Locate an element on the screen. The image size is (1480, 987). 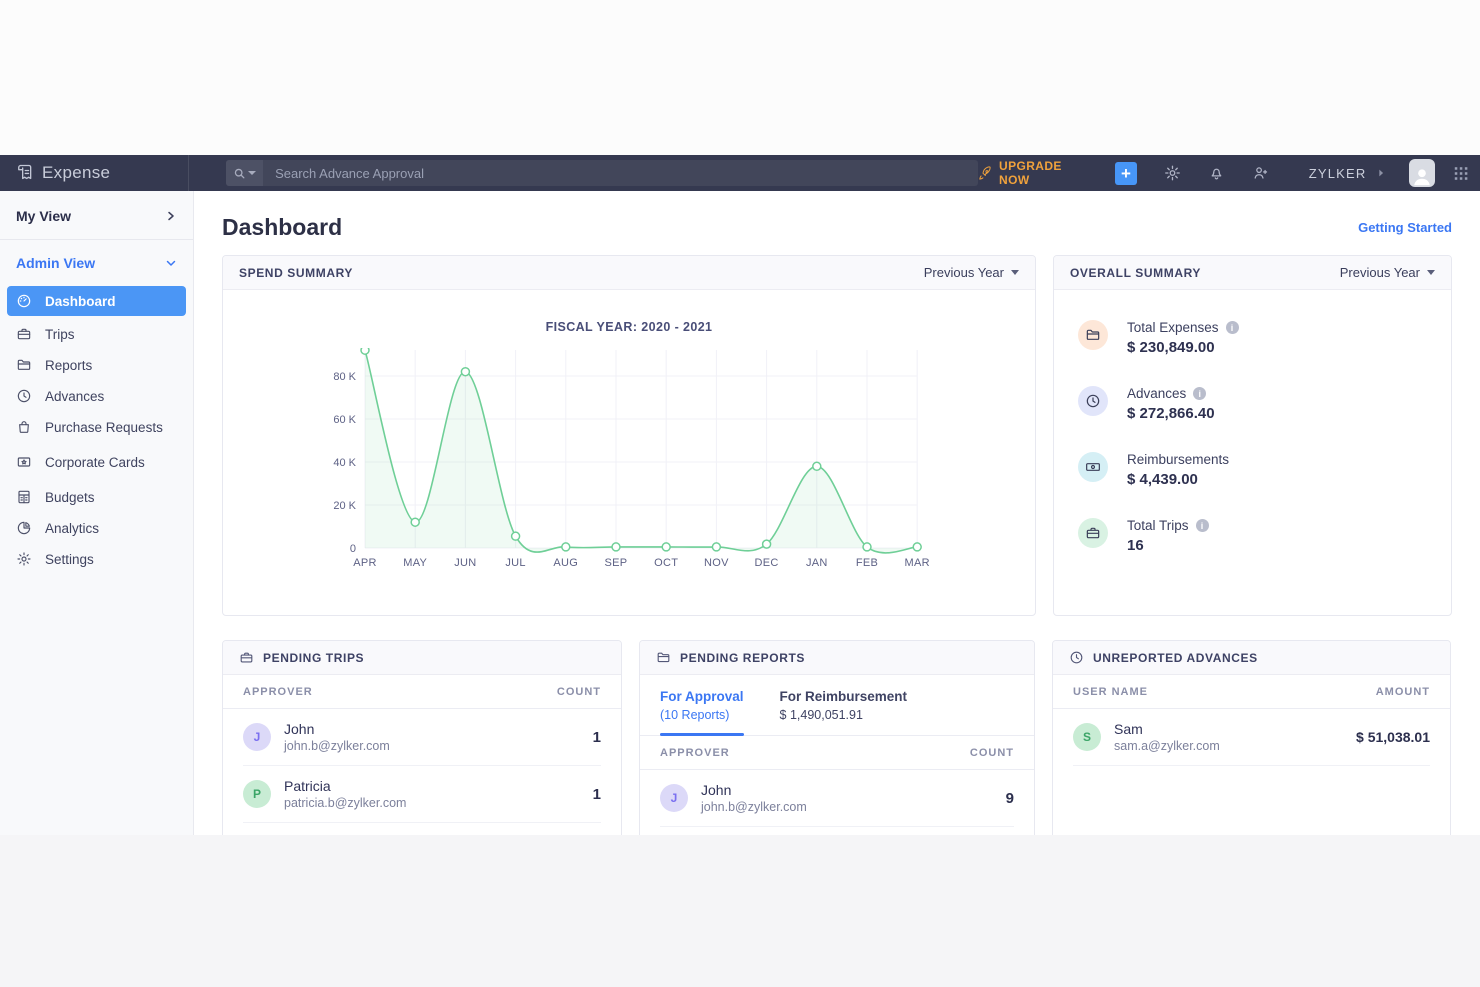
receipt-icon is located at coordinates (25, 172).